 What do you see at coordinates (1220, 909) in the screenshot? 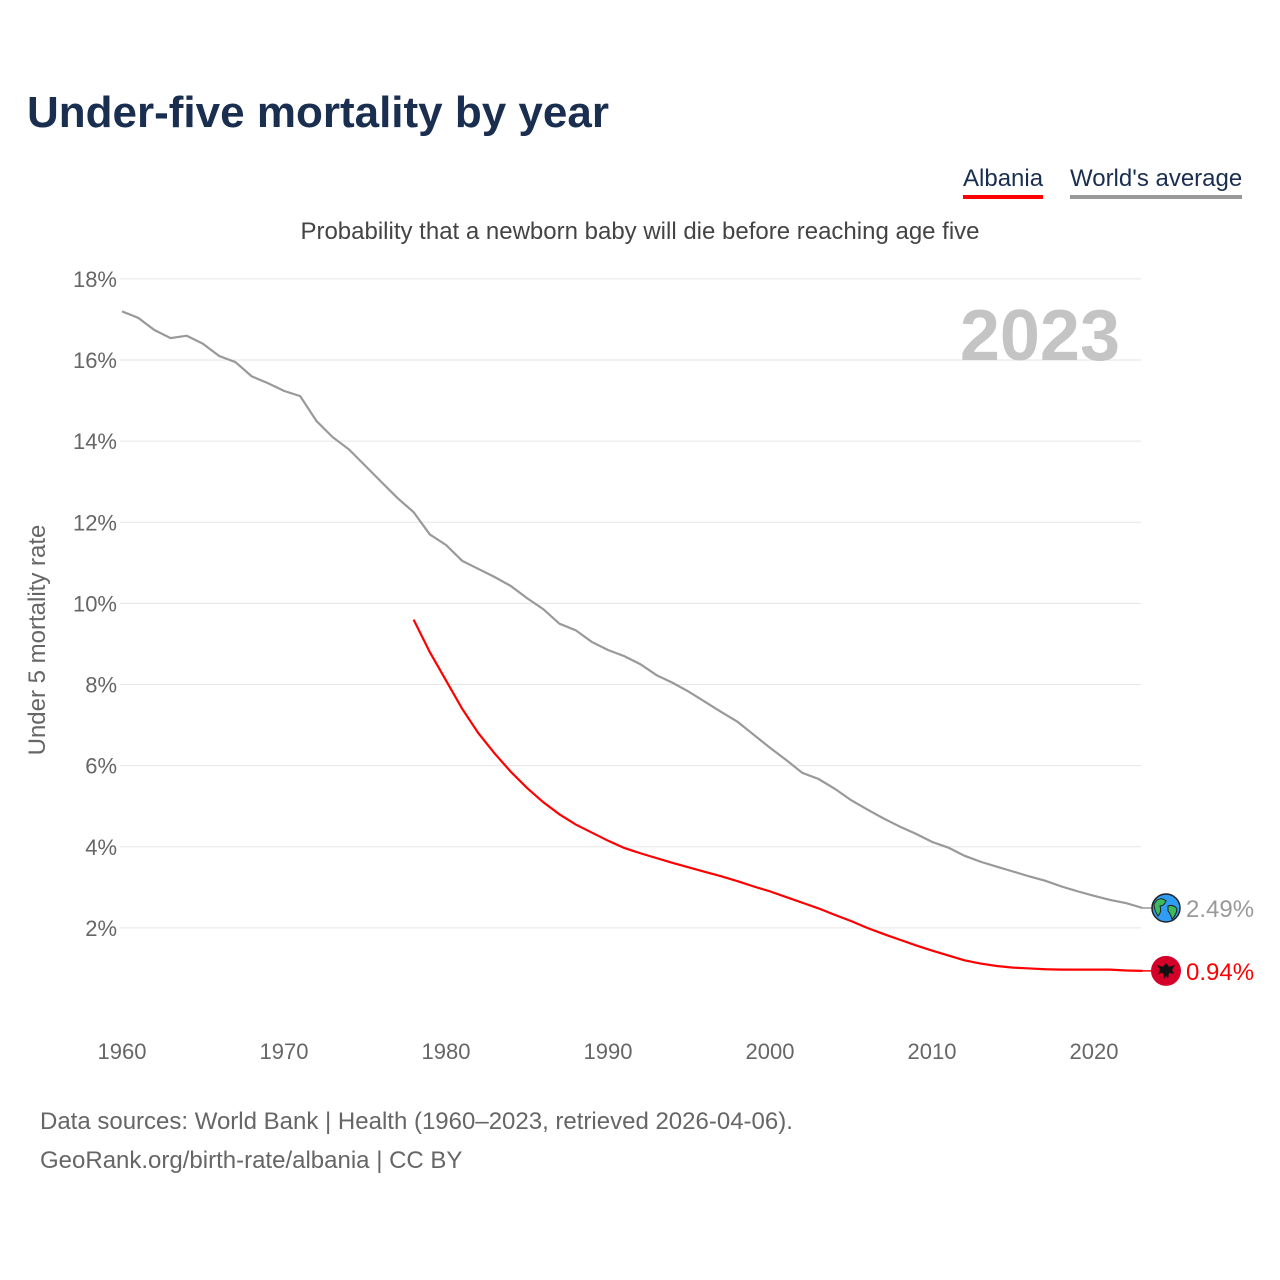
I see `end-value-label: 2.49%` at bounding box center [1220, 909].